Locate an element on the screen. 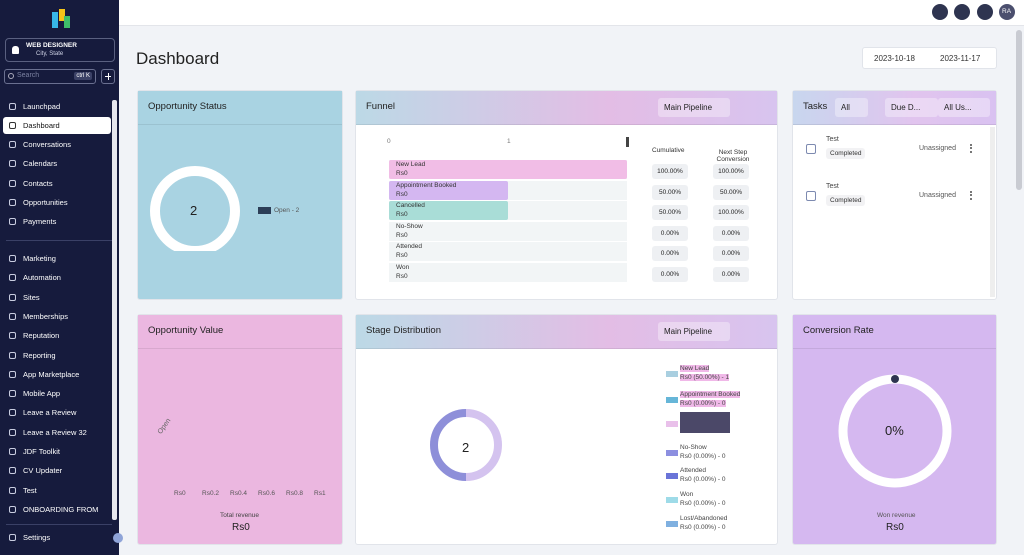 Image resolution: width=1024 pixels, height=555 pixels. nav-item: Settings is located at coordinates (57, 537).